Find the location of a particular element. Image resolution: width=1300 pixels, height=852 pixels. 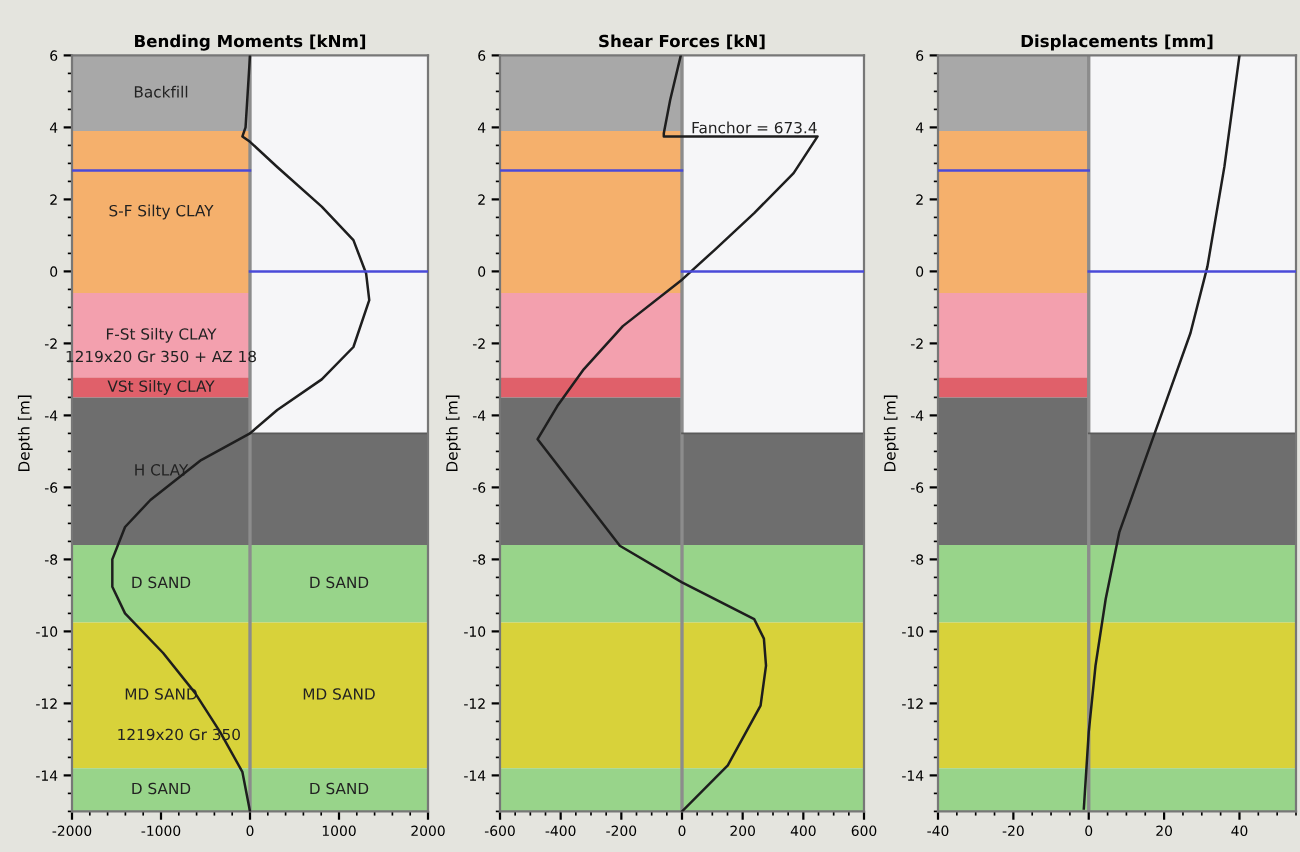

line-series is located at coordinates (1161, 432).